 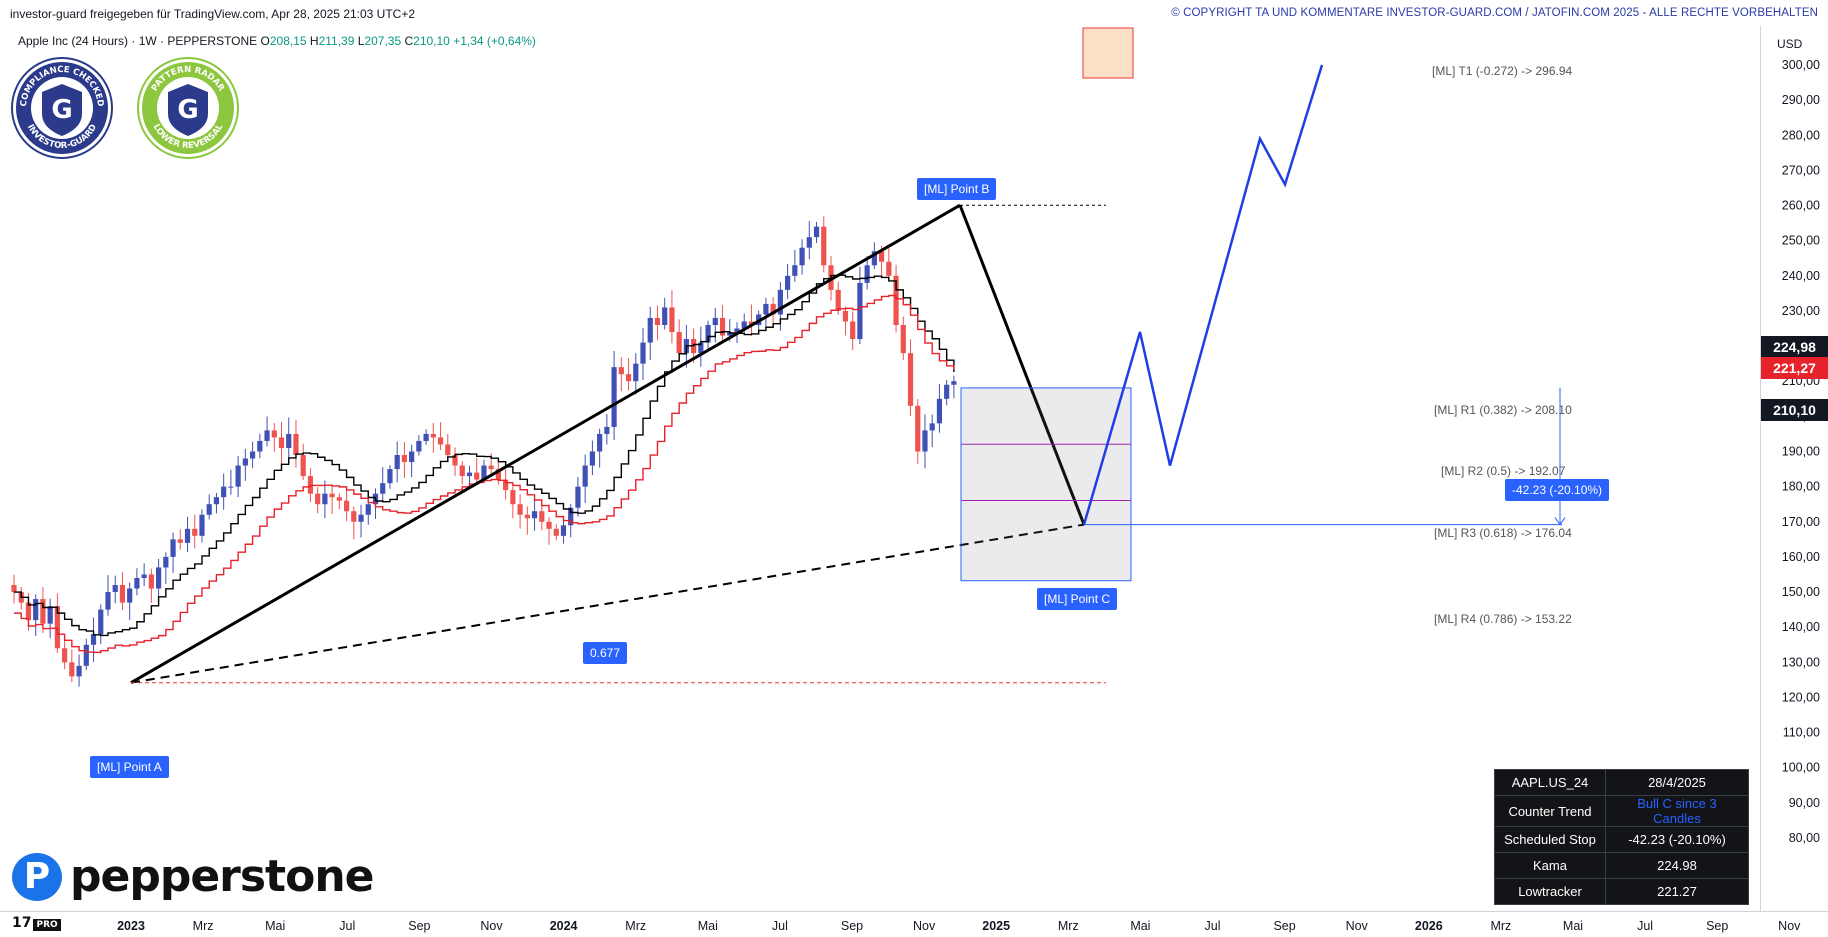 What do you see at coordinates (1794, 368) in the screenshot?
I see `lowtracker-price-box: 221,27` at bounding box center [1794, 368].